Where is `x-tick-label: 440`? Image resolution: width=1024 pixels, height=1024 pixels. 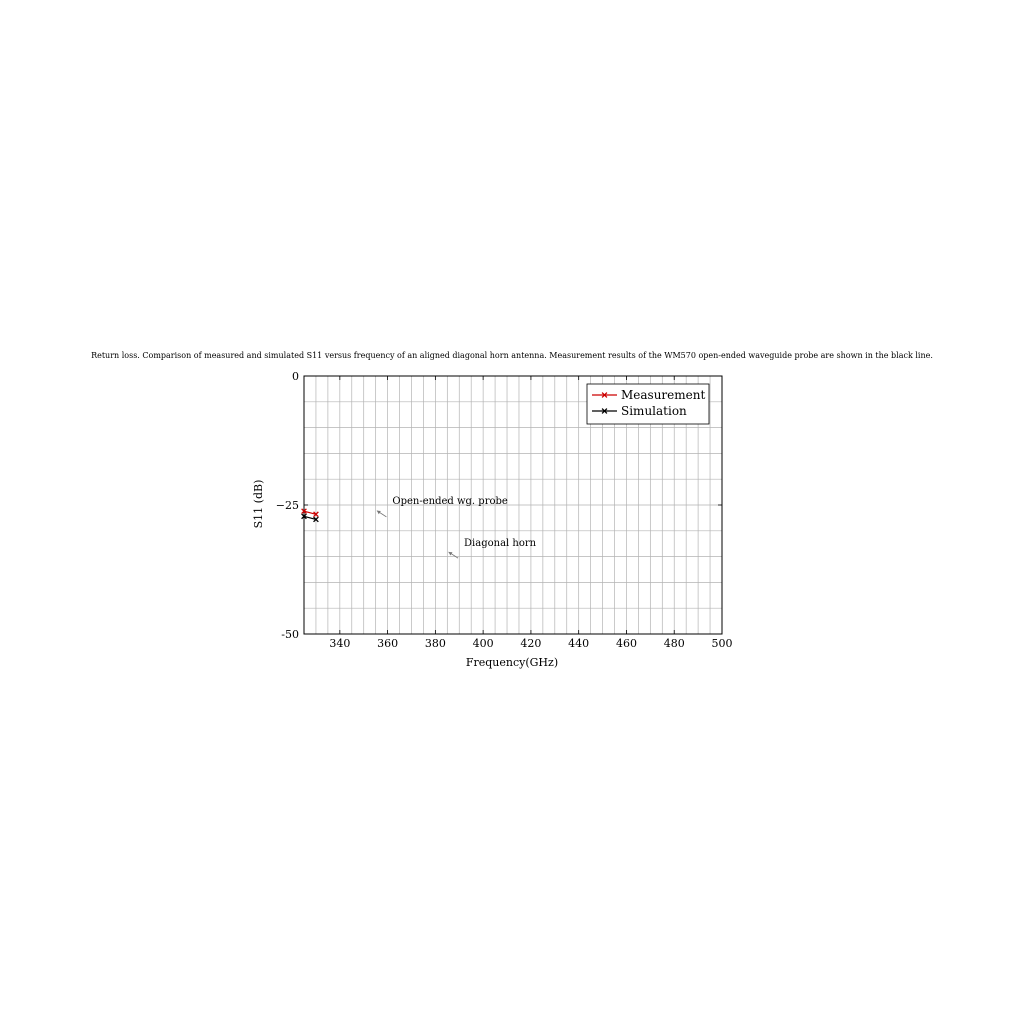 x-tick-label: 440 is located at coordinates (578, 643).